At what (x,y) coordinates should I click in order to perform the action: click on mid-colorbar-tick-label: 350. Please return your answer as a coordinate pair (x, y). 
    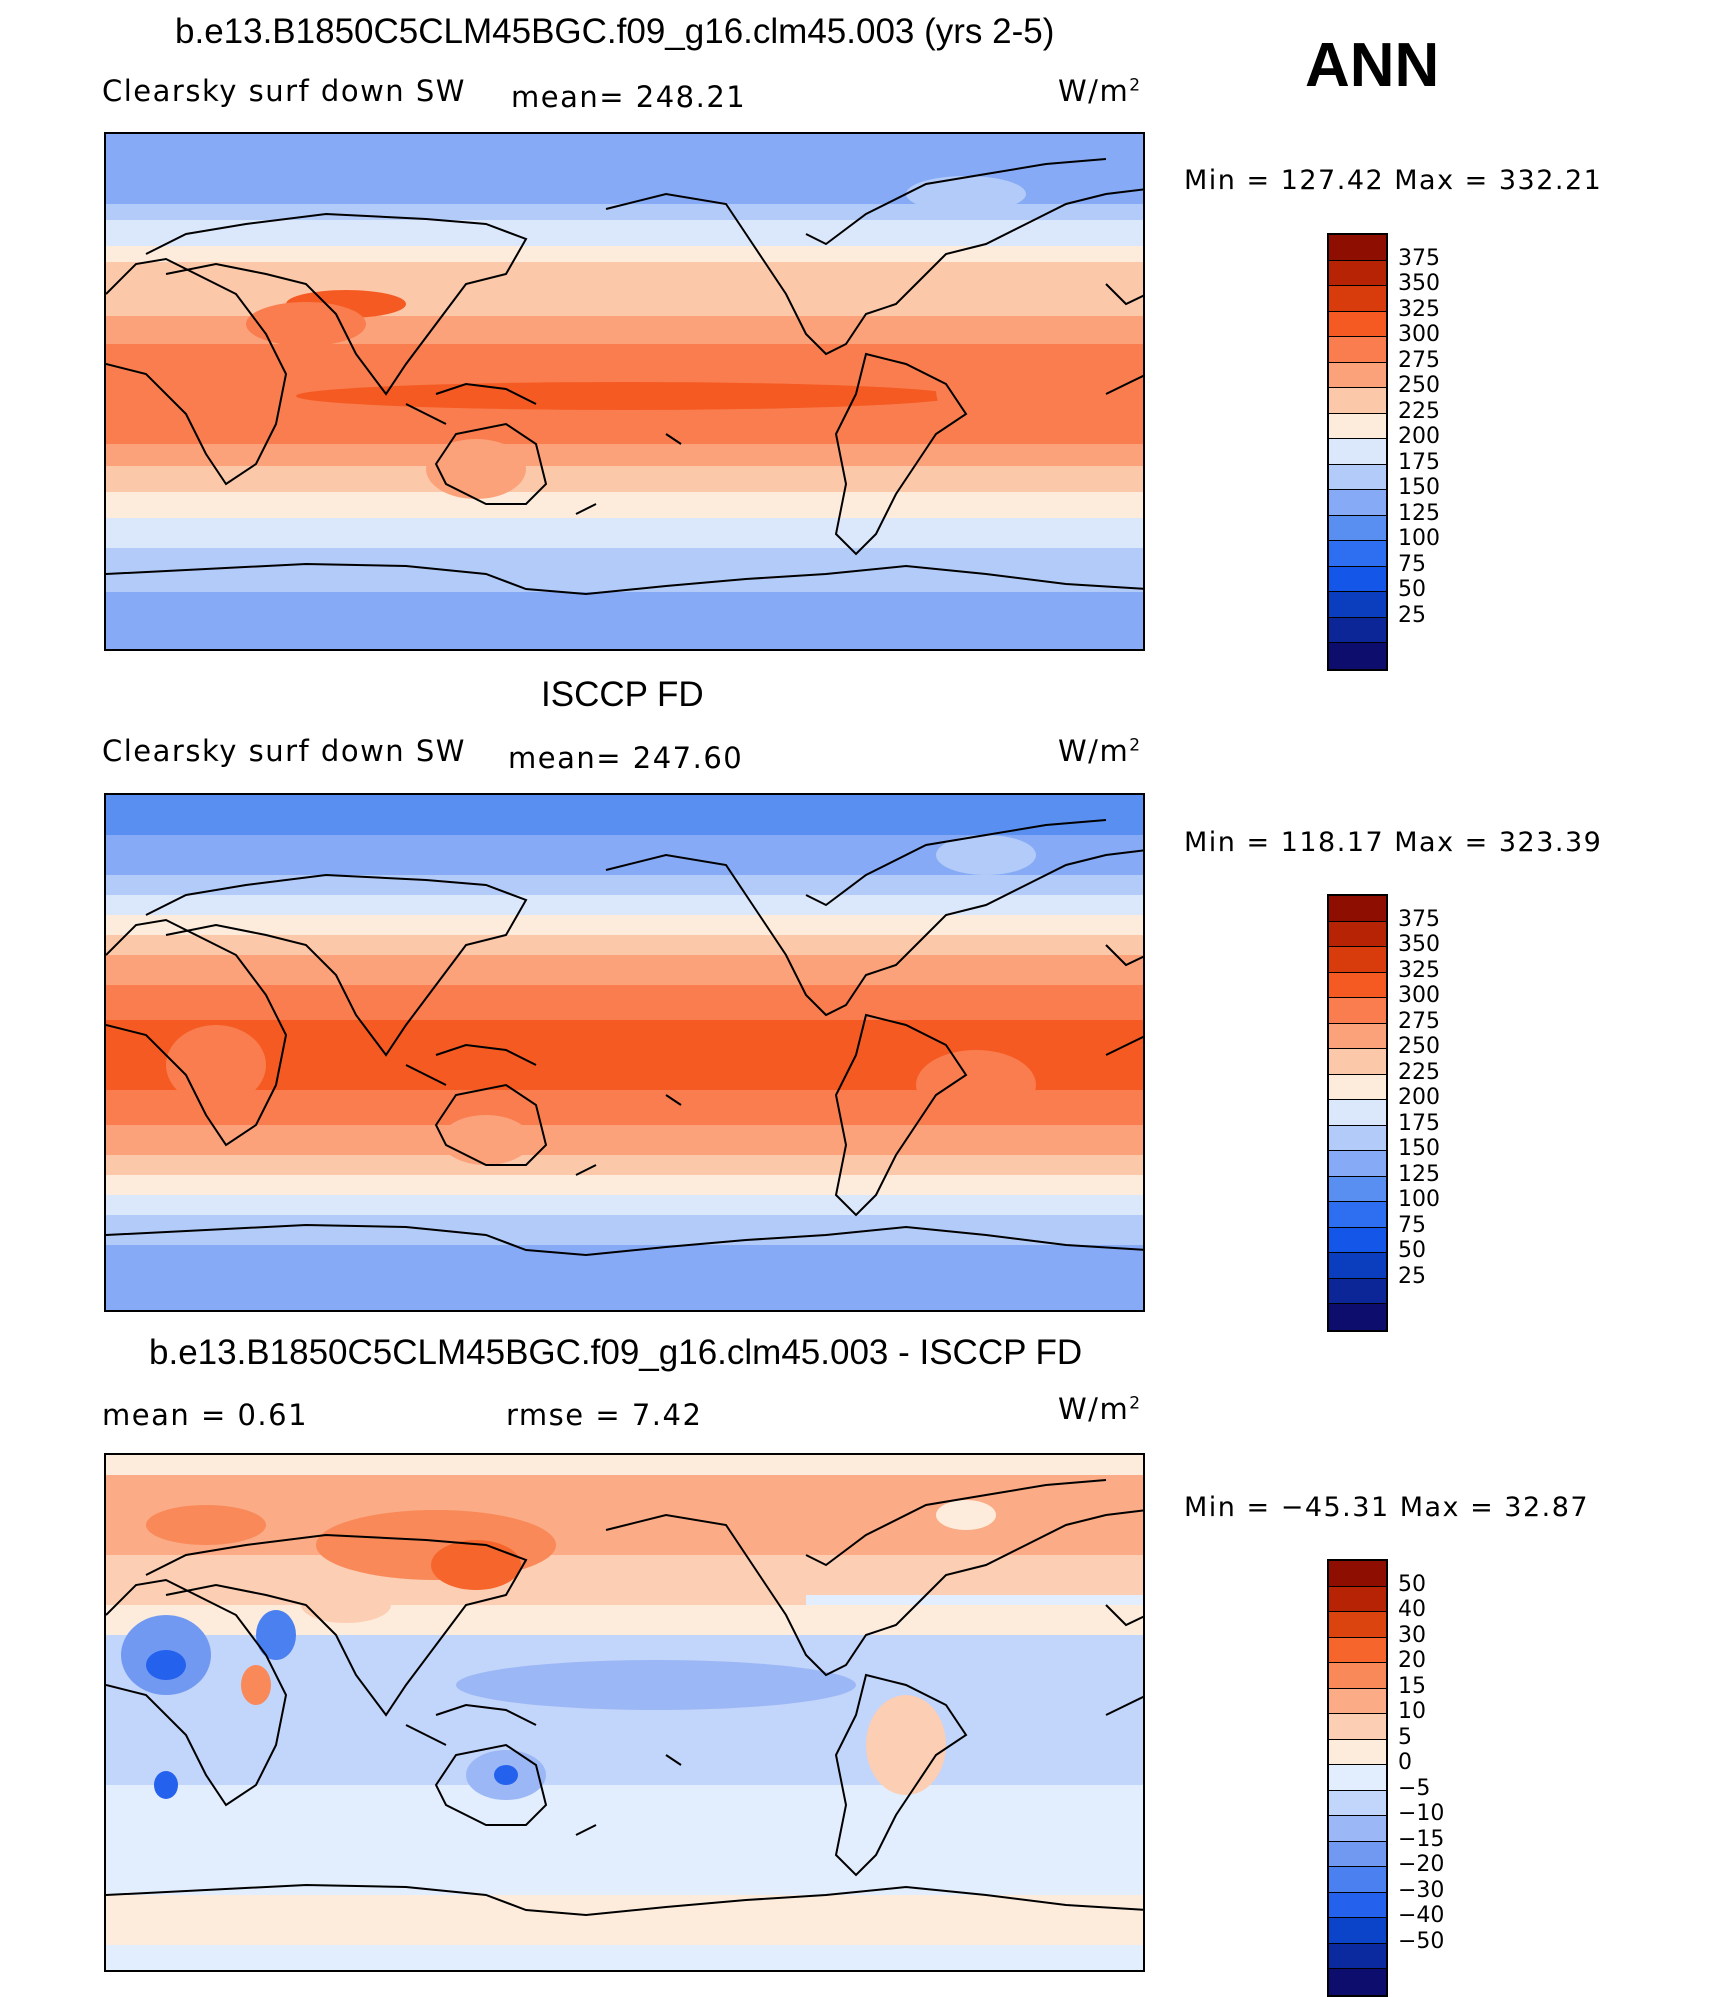
    Looking at the image, I should click on (1419, 944).